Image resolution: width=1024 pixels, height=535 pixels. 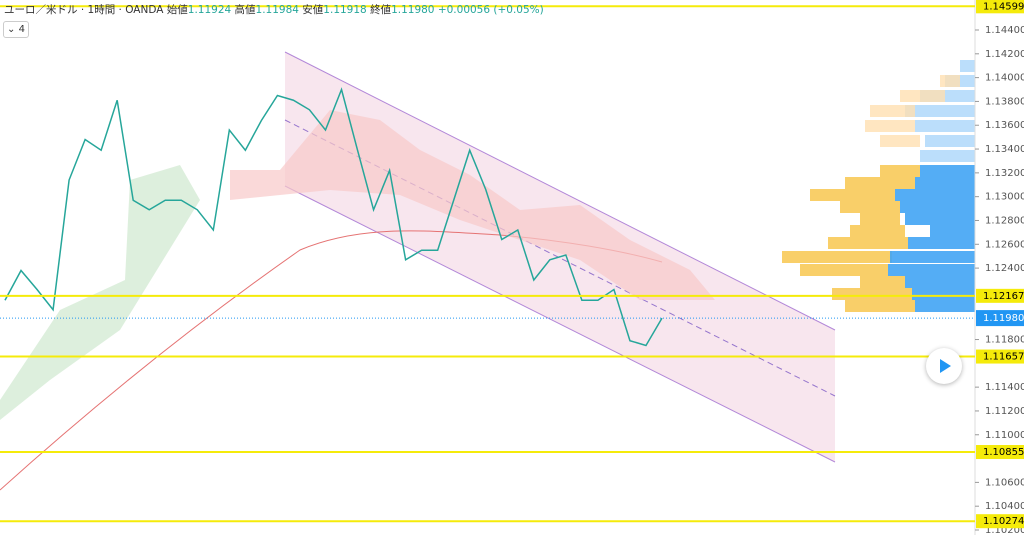 I want to click on y-tick-label: 1.13600, so click(x=1004, y=125).